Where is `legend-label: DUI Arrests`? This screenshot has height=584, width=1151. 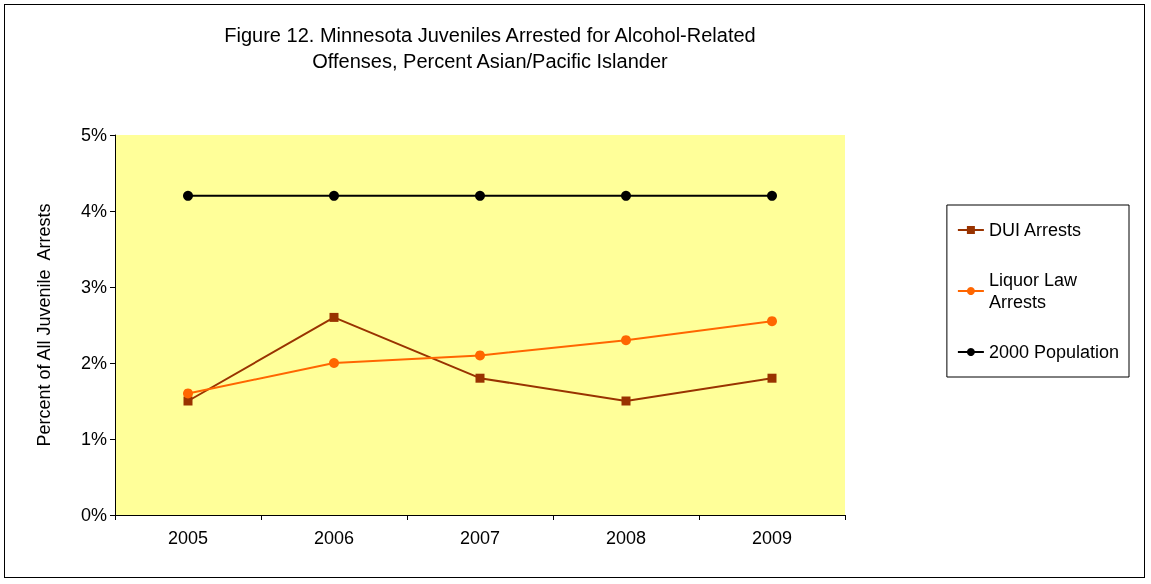
legend-label: DUI Arrests is located at coordinates (1034, 230).